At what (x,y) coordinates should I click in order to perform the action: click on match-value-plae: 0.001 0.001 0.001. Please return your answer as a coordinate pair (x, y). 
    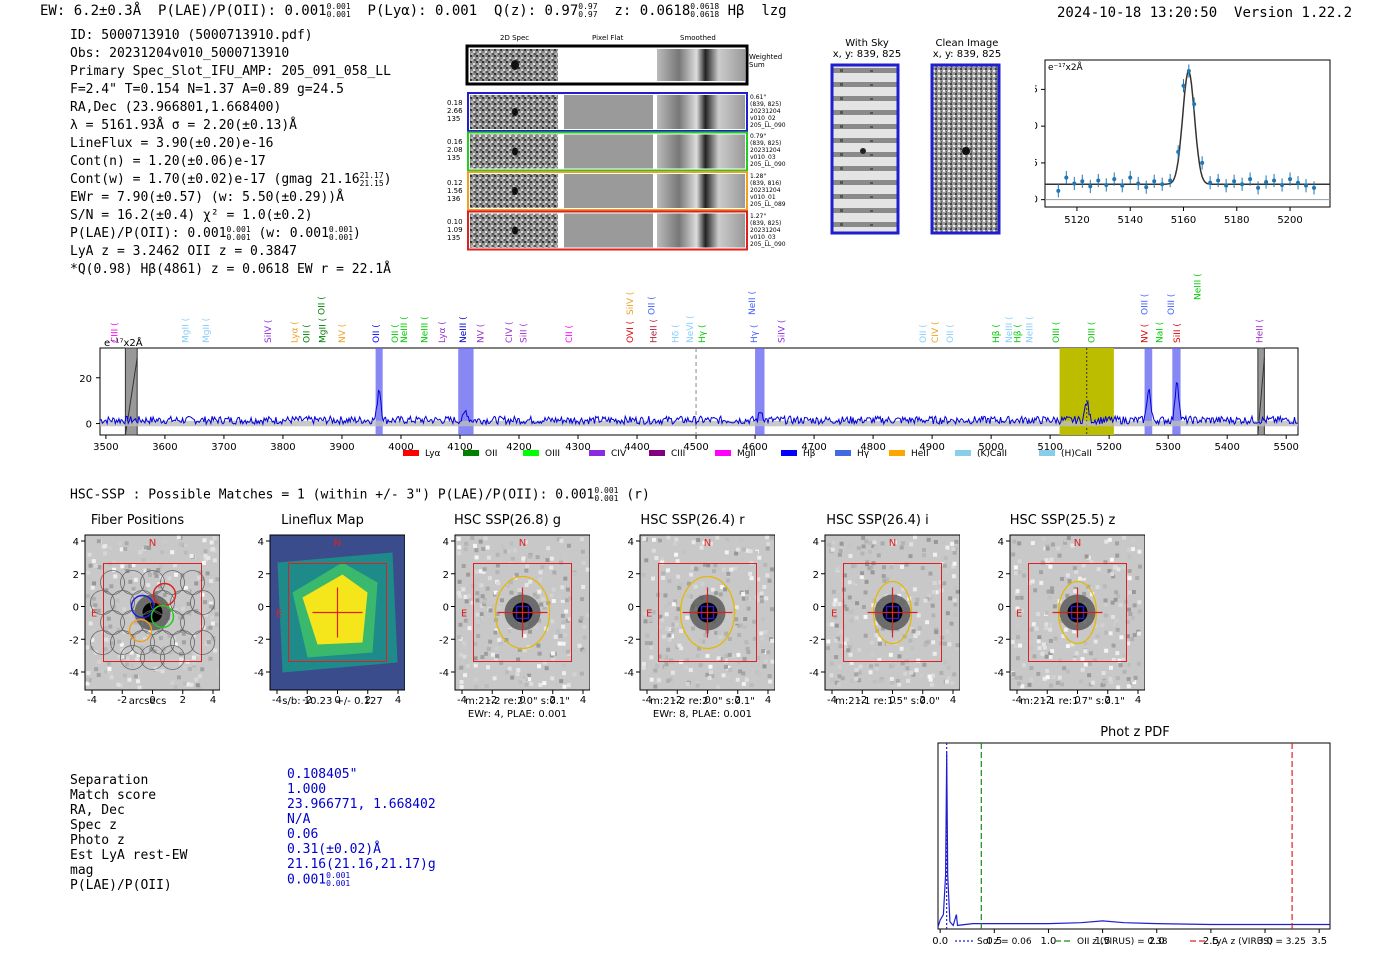
    Looking at the image, I should click on (361, 880).